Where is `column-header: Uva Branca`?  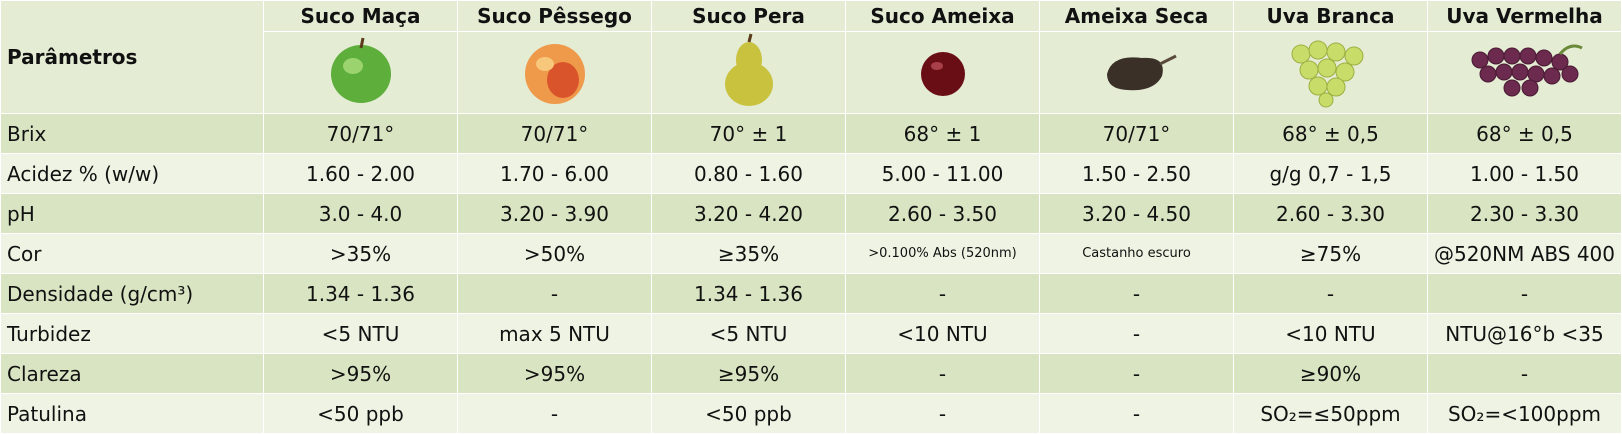
column-header: Uva Branca is located at coordinates (1330, 16).